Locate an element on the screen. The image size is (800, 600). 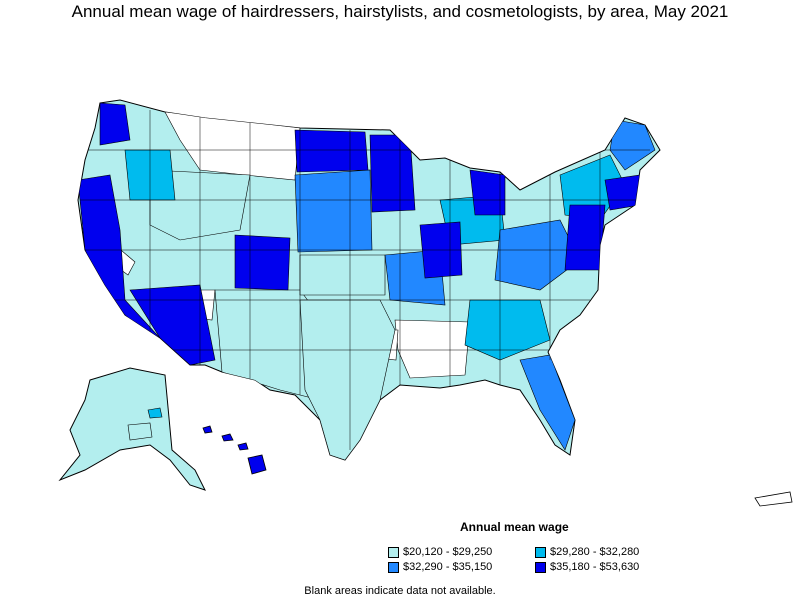
region-texas-low is located at coordinates (347, 379).